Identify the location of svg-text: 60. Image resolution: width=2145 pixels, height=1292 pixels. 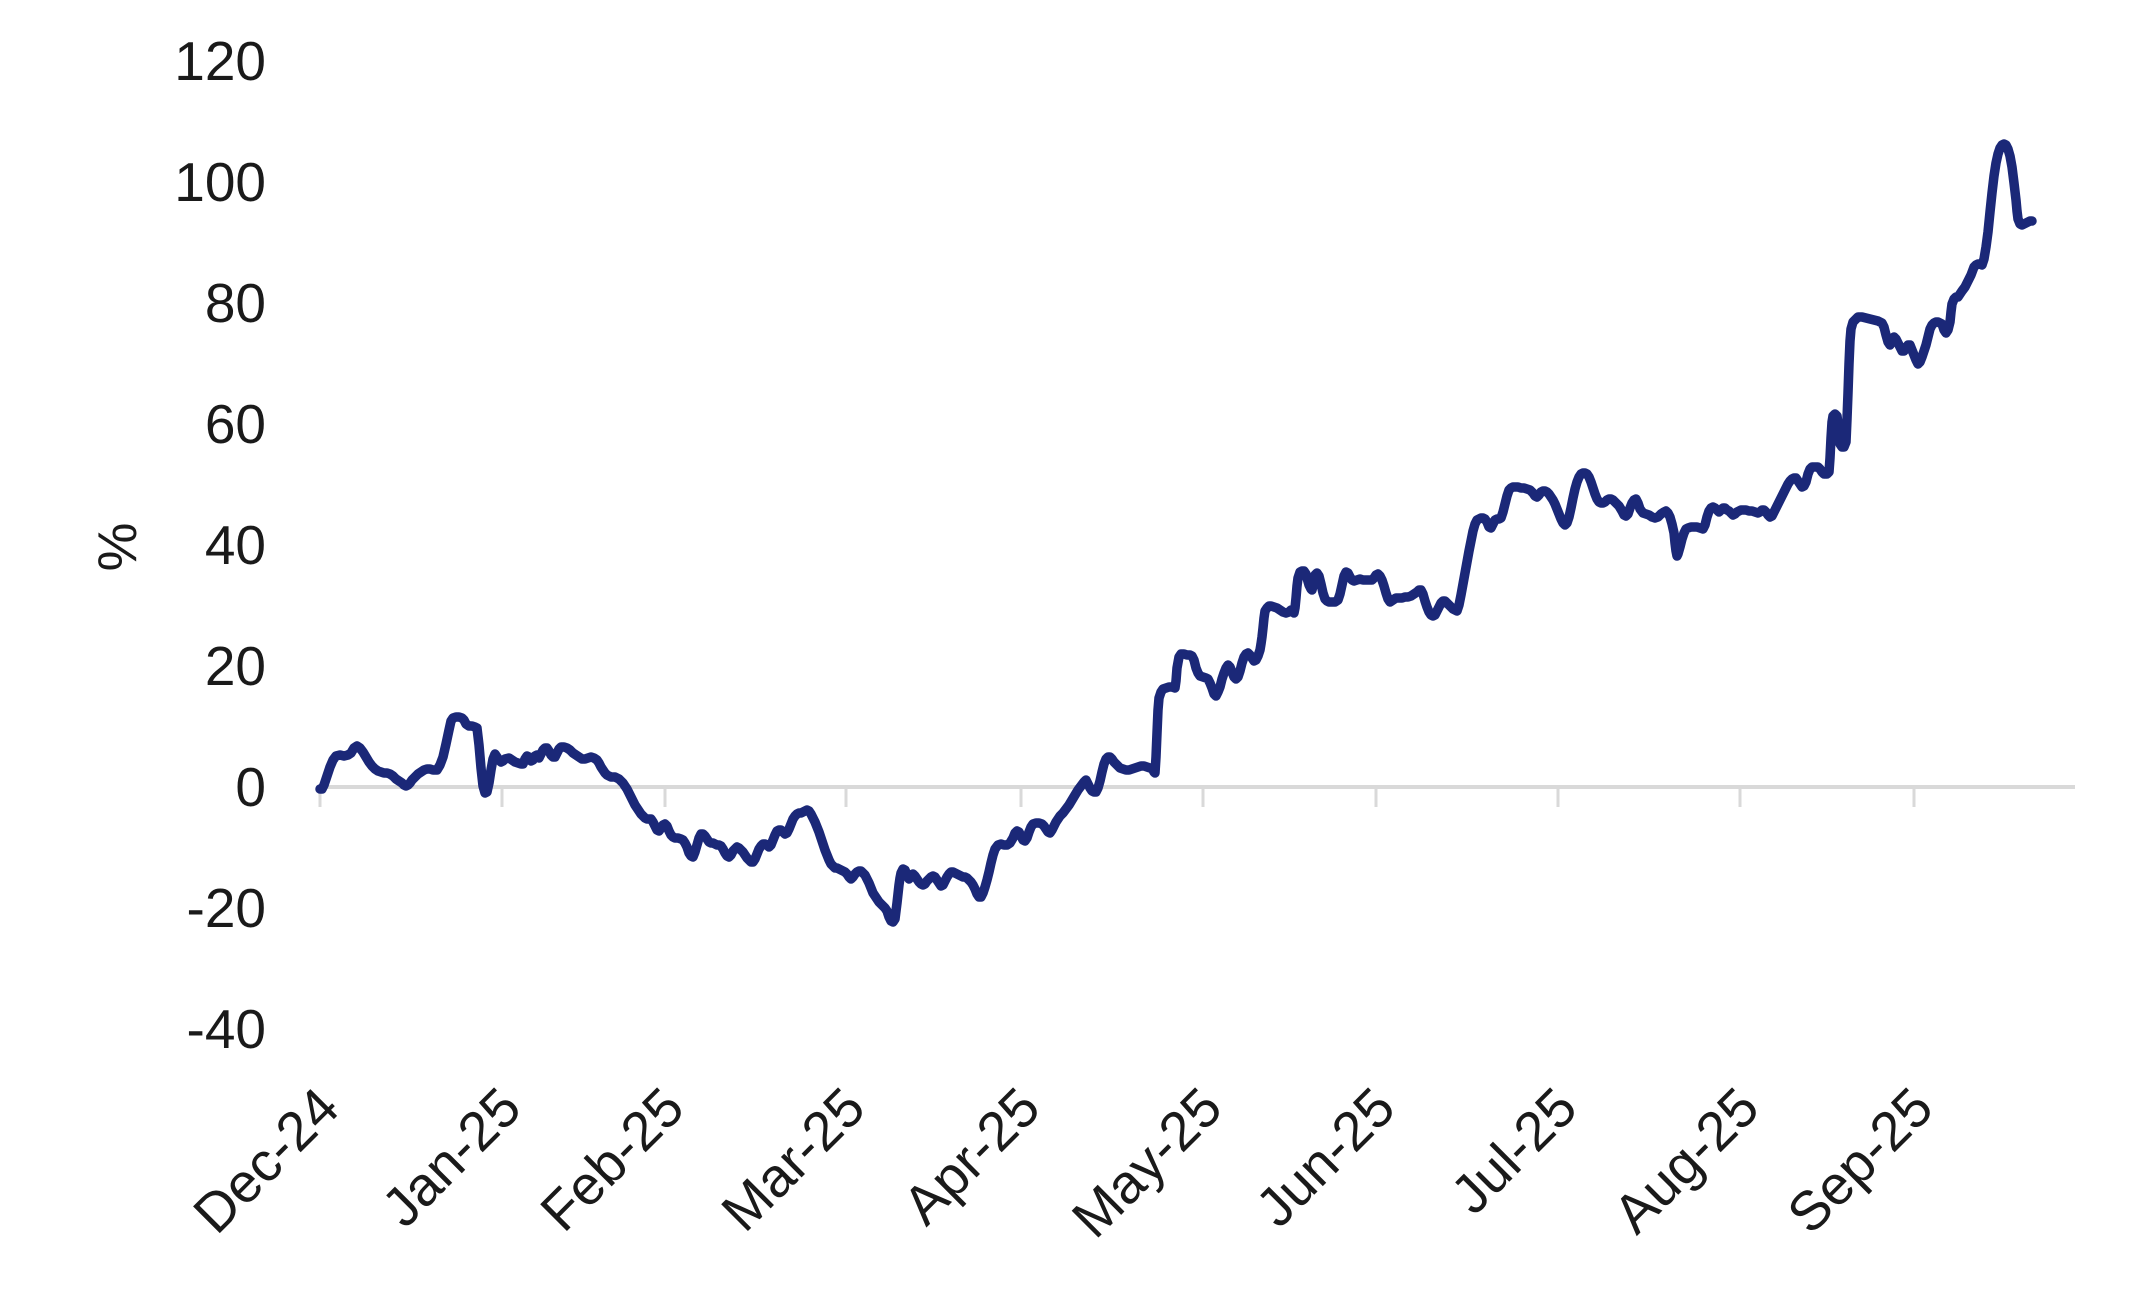
(235, 424).